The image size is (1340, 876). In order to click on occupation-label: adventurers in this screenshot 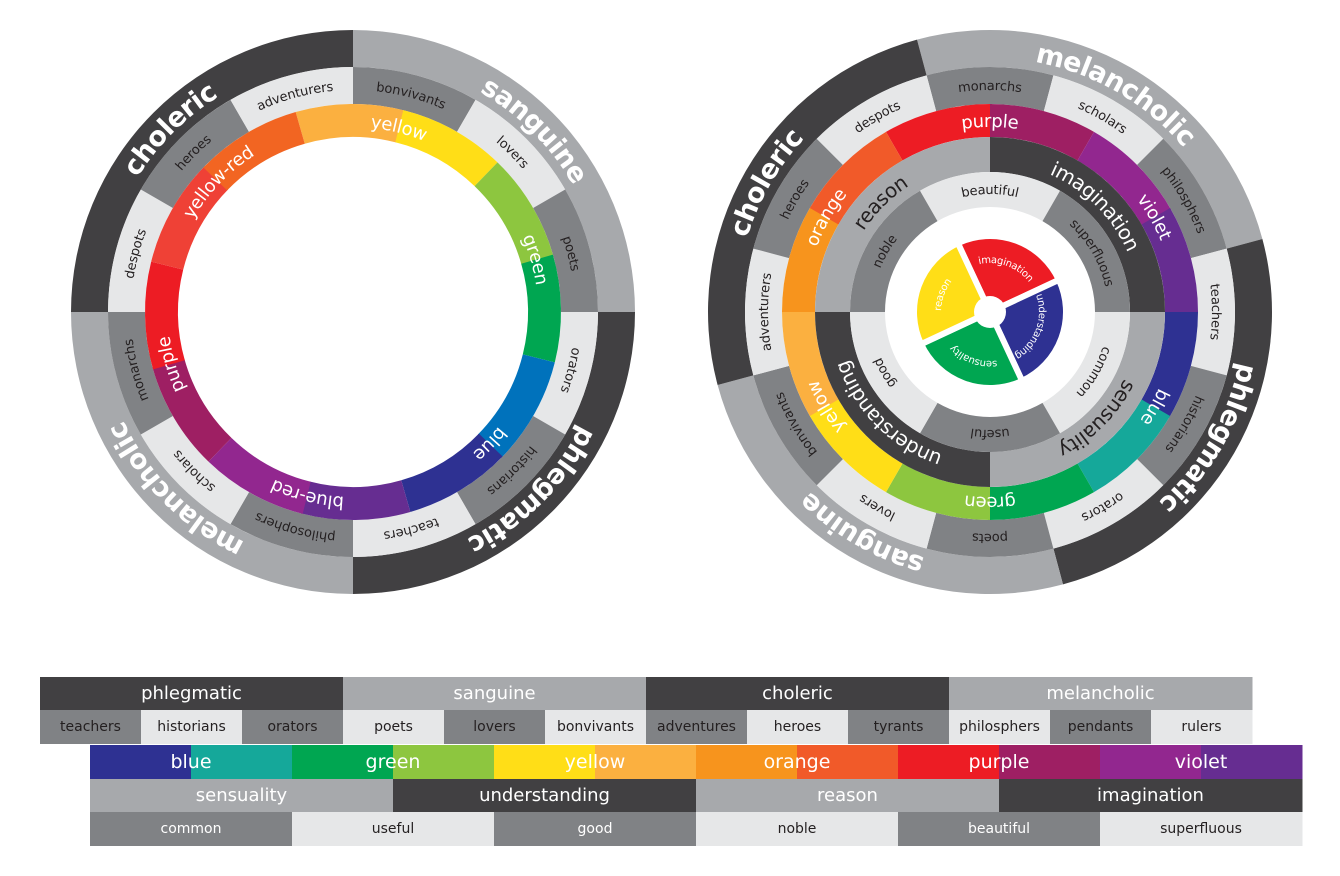, I will do `click(765, 311)`.